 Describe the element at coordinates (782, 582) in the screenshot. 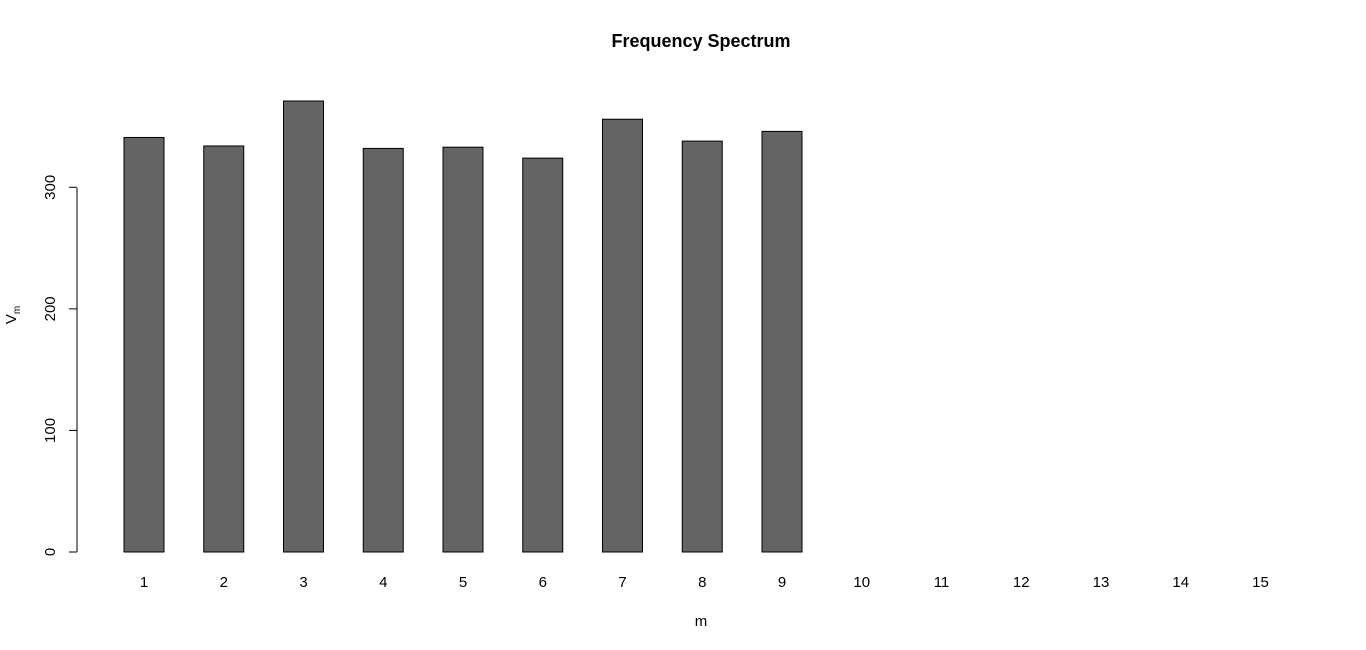

I see `x-tick-label: 9` at that location.